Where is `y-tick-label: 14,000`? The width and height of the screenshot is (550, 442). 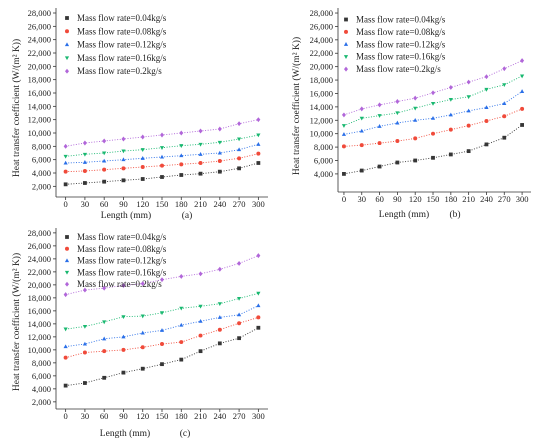
y-tick-label: 14,000 is located at coordinates (321, 107).